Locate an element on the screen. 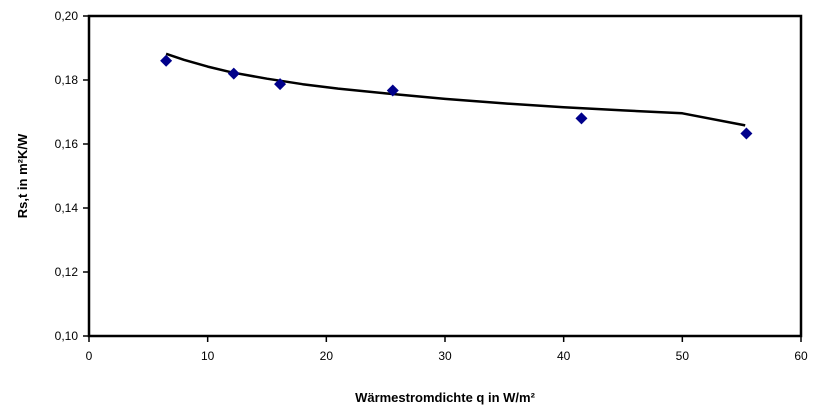  y-tick-label: 0,10 is located at coordinates (67, 336).